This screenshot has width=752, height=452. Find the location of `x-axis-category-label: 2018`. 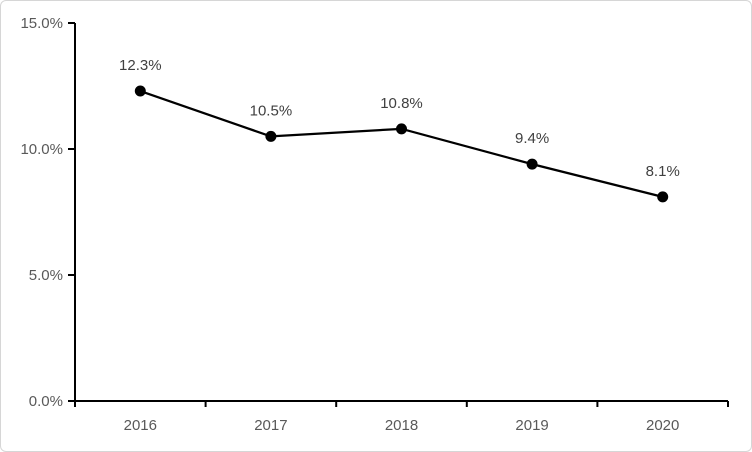

x-axis-category-label: 2018 is located at coordinates (401, 425).